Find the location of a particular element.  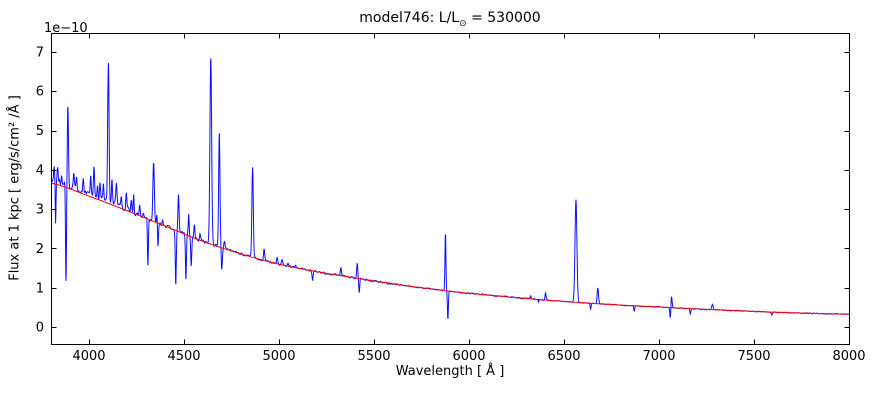

x-tick-label: 7000 is located at coordinates (658, 356).